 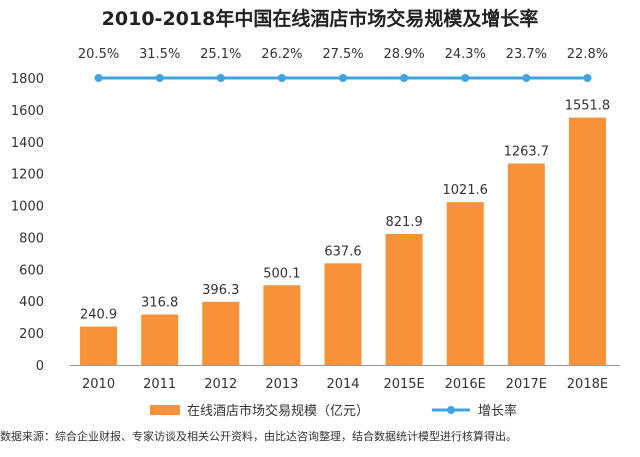 I want to click on growth-rate-label: 24.3%, so click(x=465, y=54).